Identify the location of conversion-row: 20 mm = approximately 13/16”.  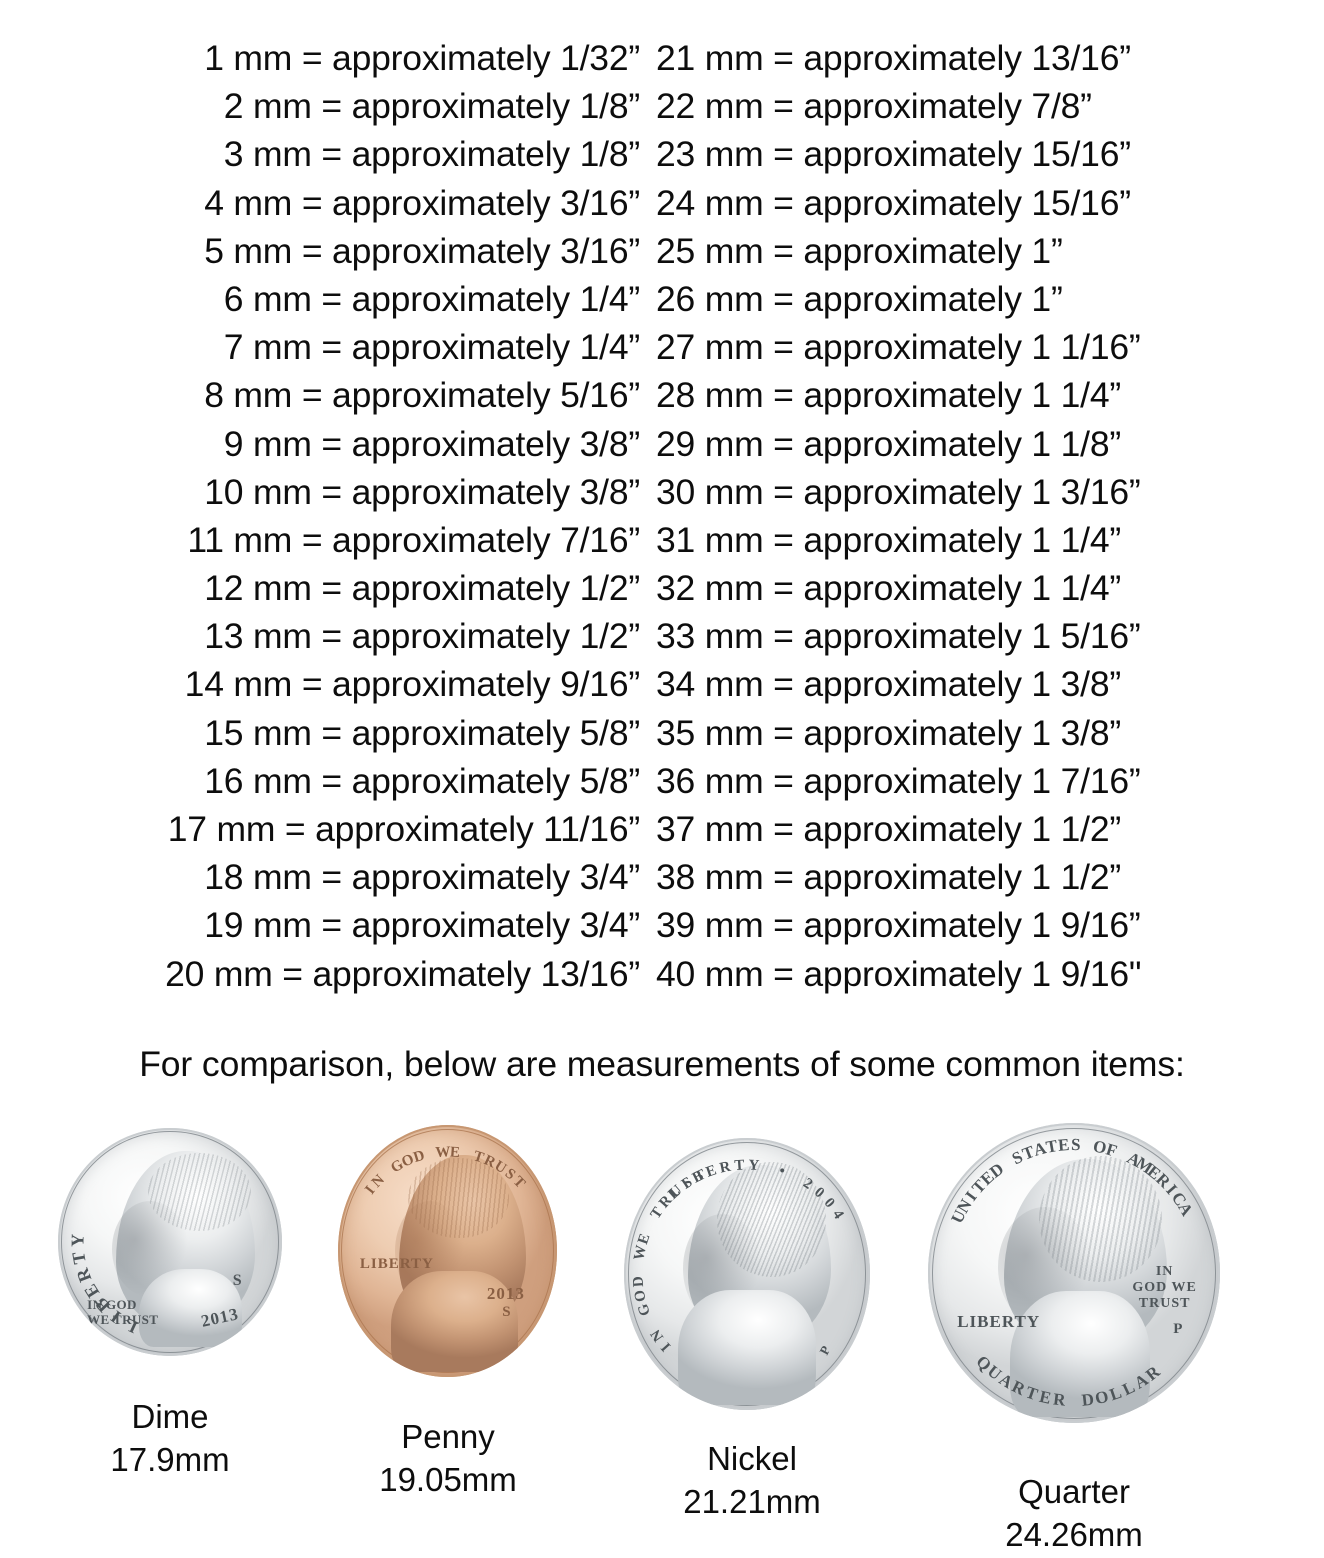
(402, 973).